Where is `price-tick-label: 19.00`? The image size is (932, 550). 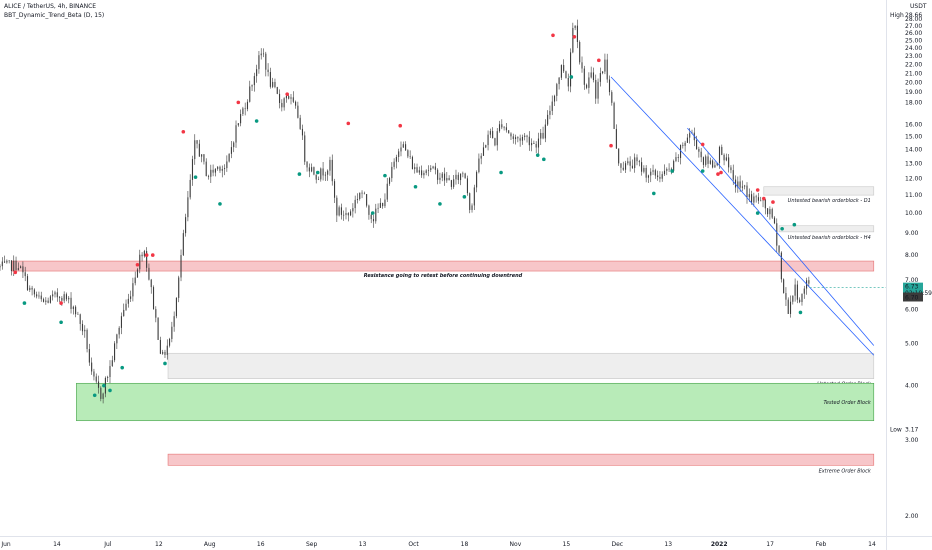 price-tick-label: 19.00 is located at coordinates (913, 92).